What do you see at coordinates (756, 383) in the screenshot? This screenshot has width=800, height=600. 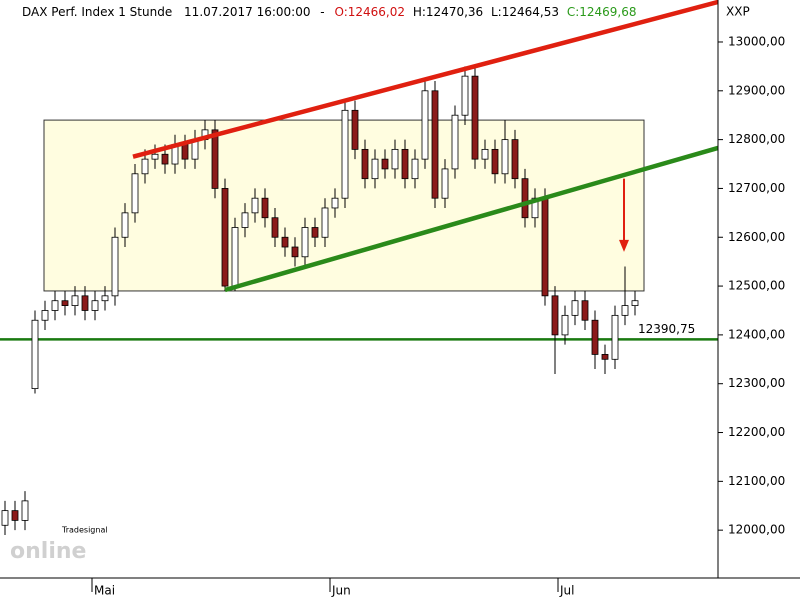 I see `y-tick-label: 12300,00` at bounding box center [756, 383].